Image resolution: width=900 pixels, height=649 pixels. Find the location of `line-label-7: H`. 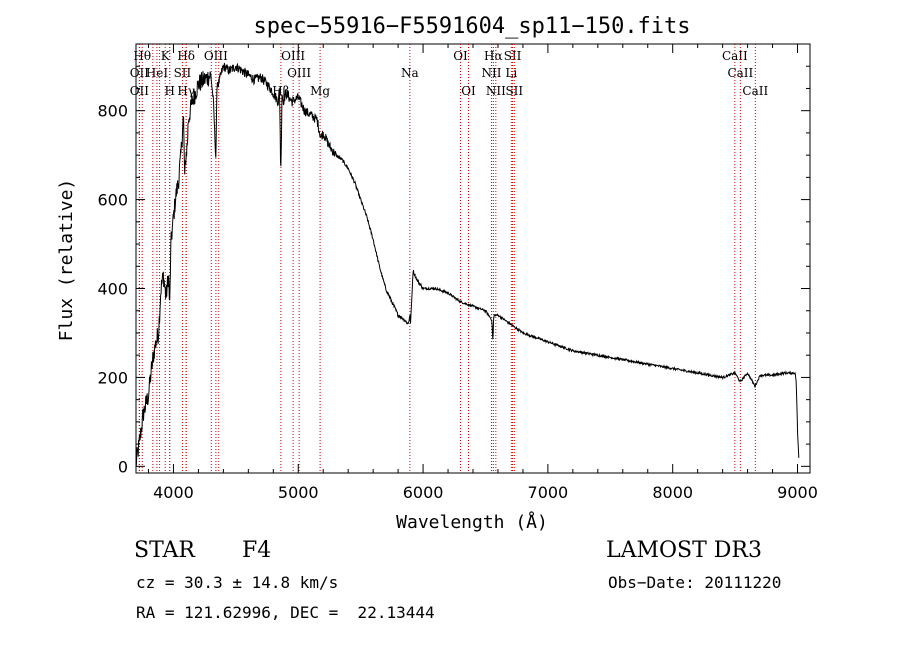

line-label-7: H is located at coordinates (169, 91).